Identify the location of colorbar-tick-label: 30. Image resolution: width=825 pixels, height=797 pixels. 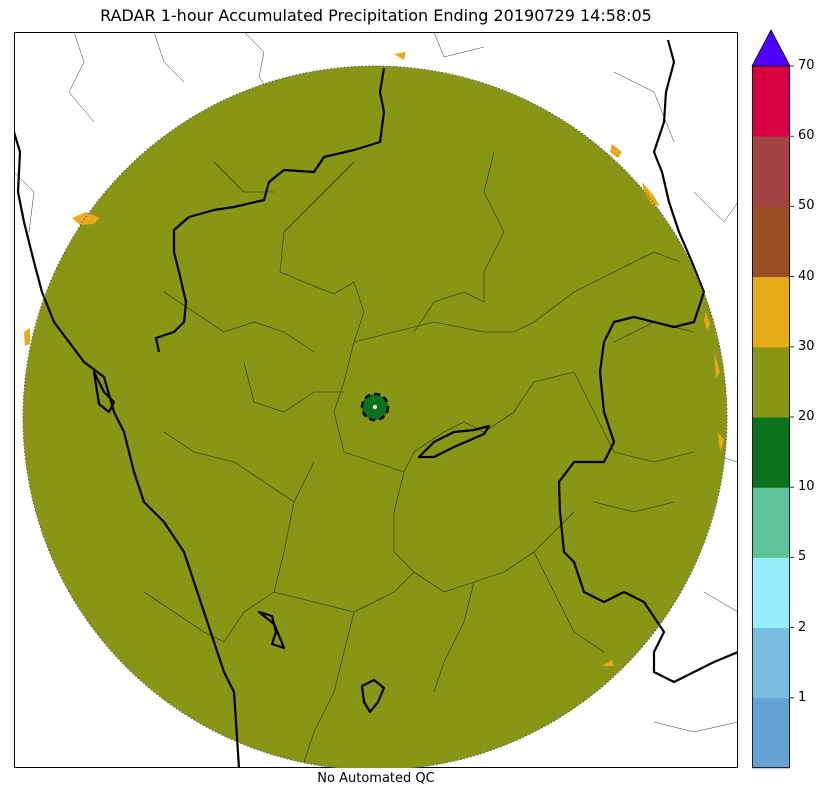
(806, 346).